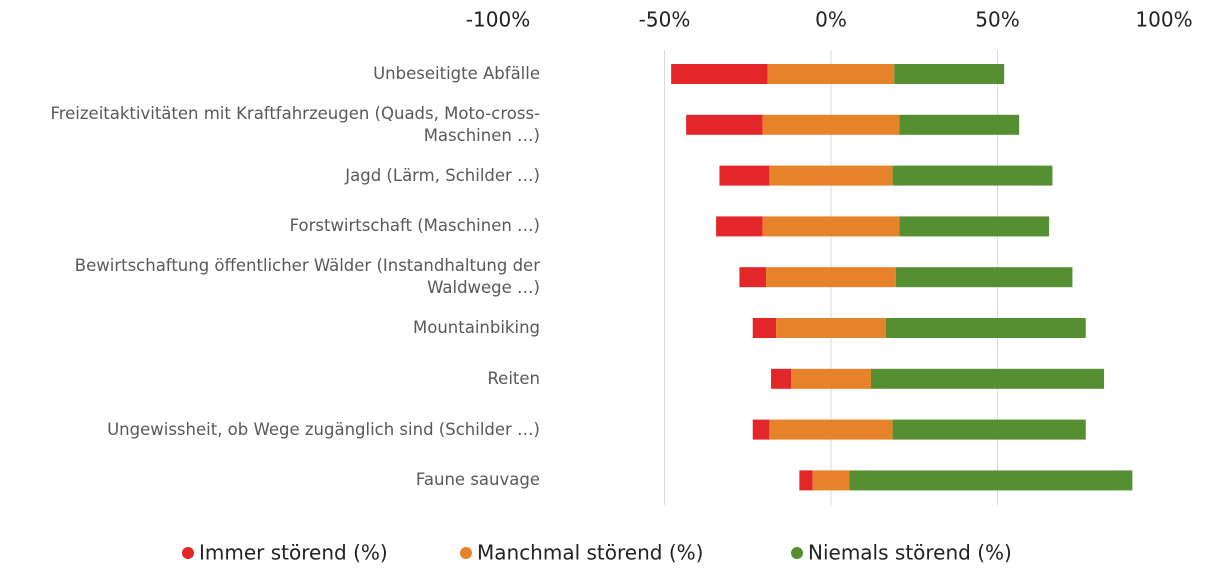 The width and height of the screenshot is (1205, 569). What do you see at coordinates (498, 20) in the screenshot?
I see `x-tick-label: -100%` at bounding box center [498, 20].